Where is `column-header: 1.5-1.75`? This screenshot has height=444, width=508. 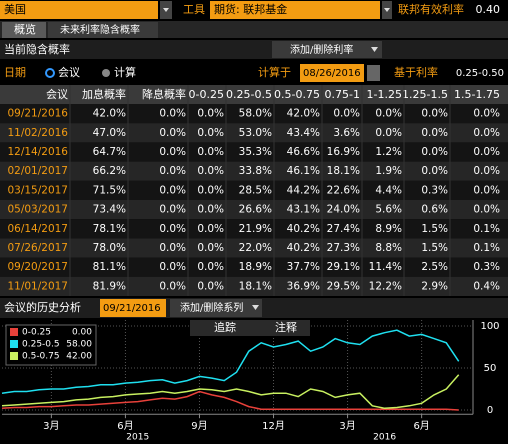
column-header: 1.5-1.75 is located at coordinates (477, 94).